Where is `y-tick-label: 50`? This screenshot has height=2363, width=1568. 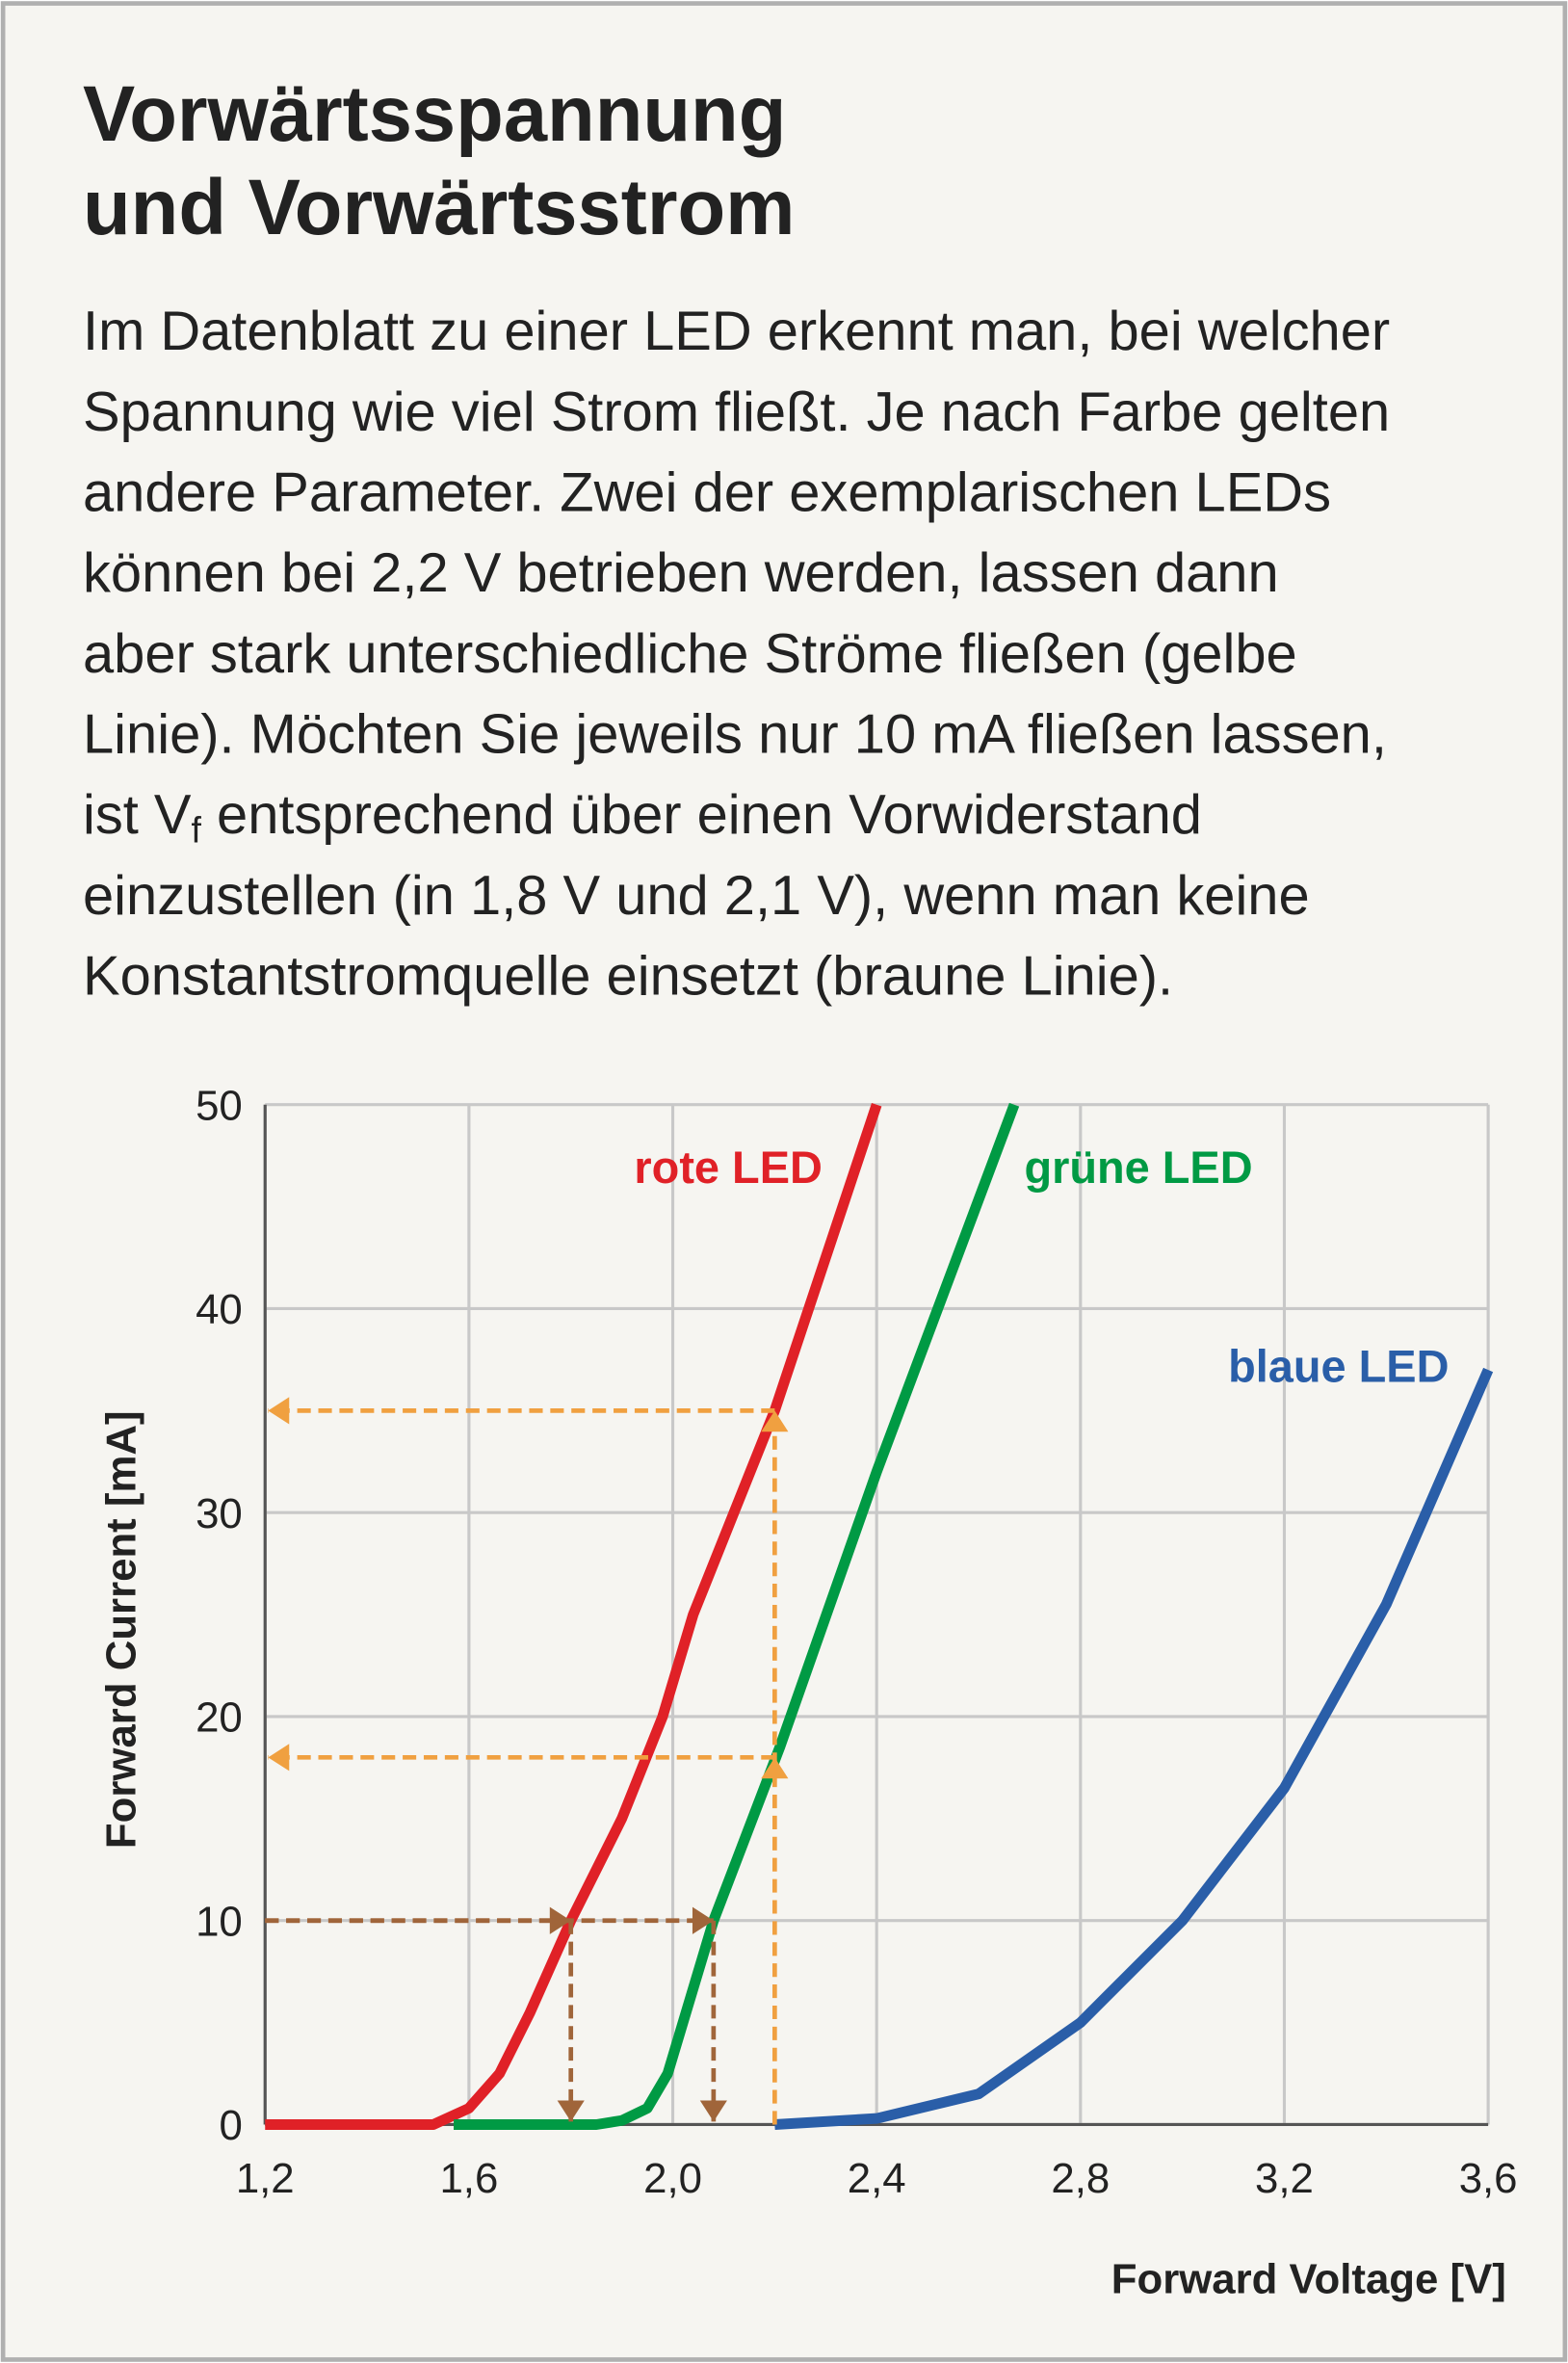 y-tick-label: 50 is located at coordinates (219, 1105).